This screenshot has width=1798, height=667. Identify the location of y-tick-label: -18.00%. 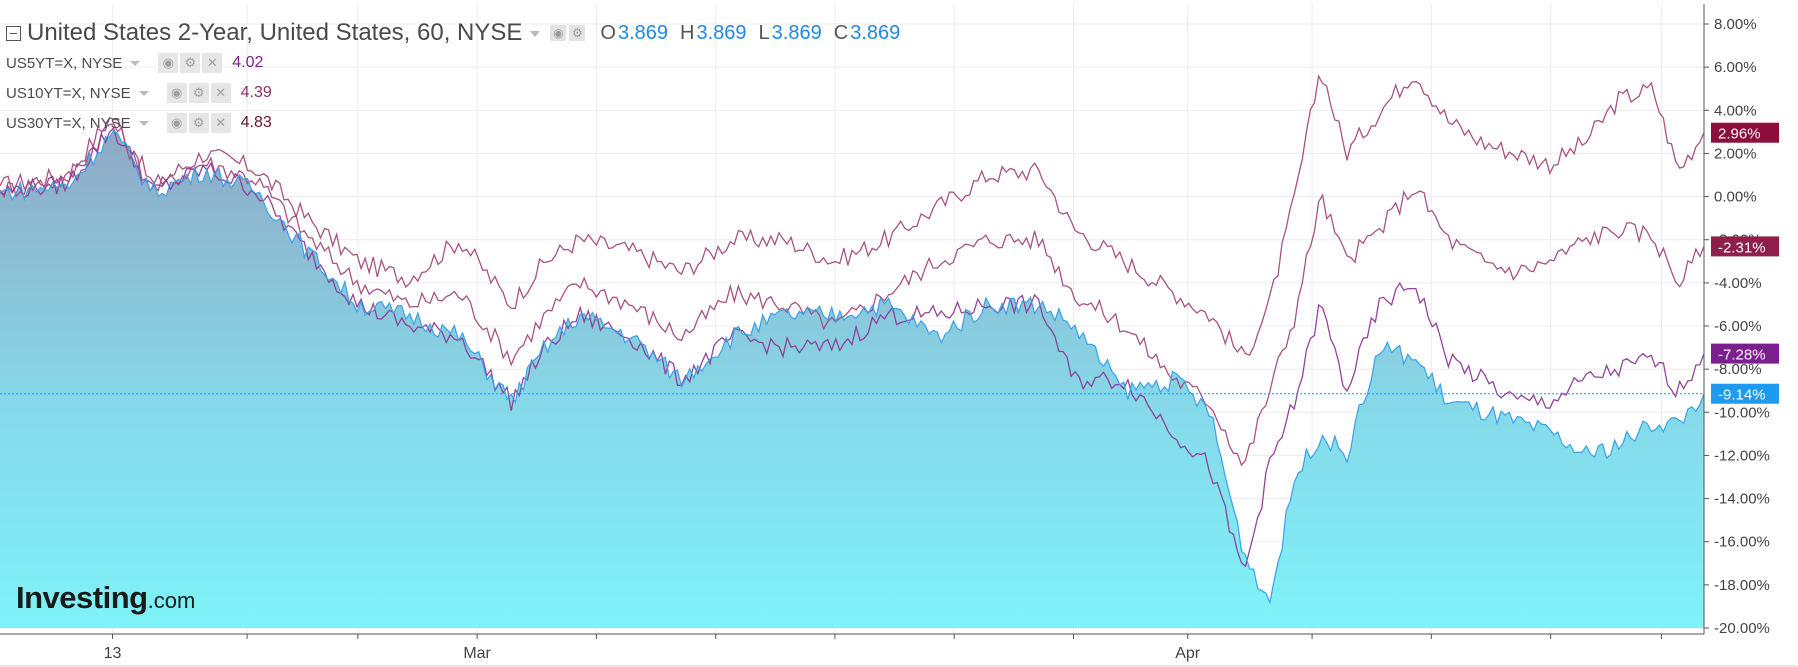
(1742, 585).